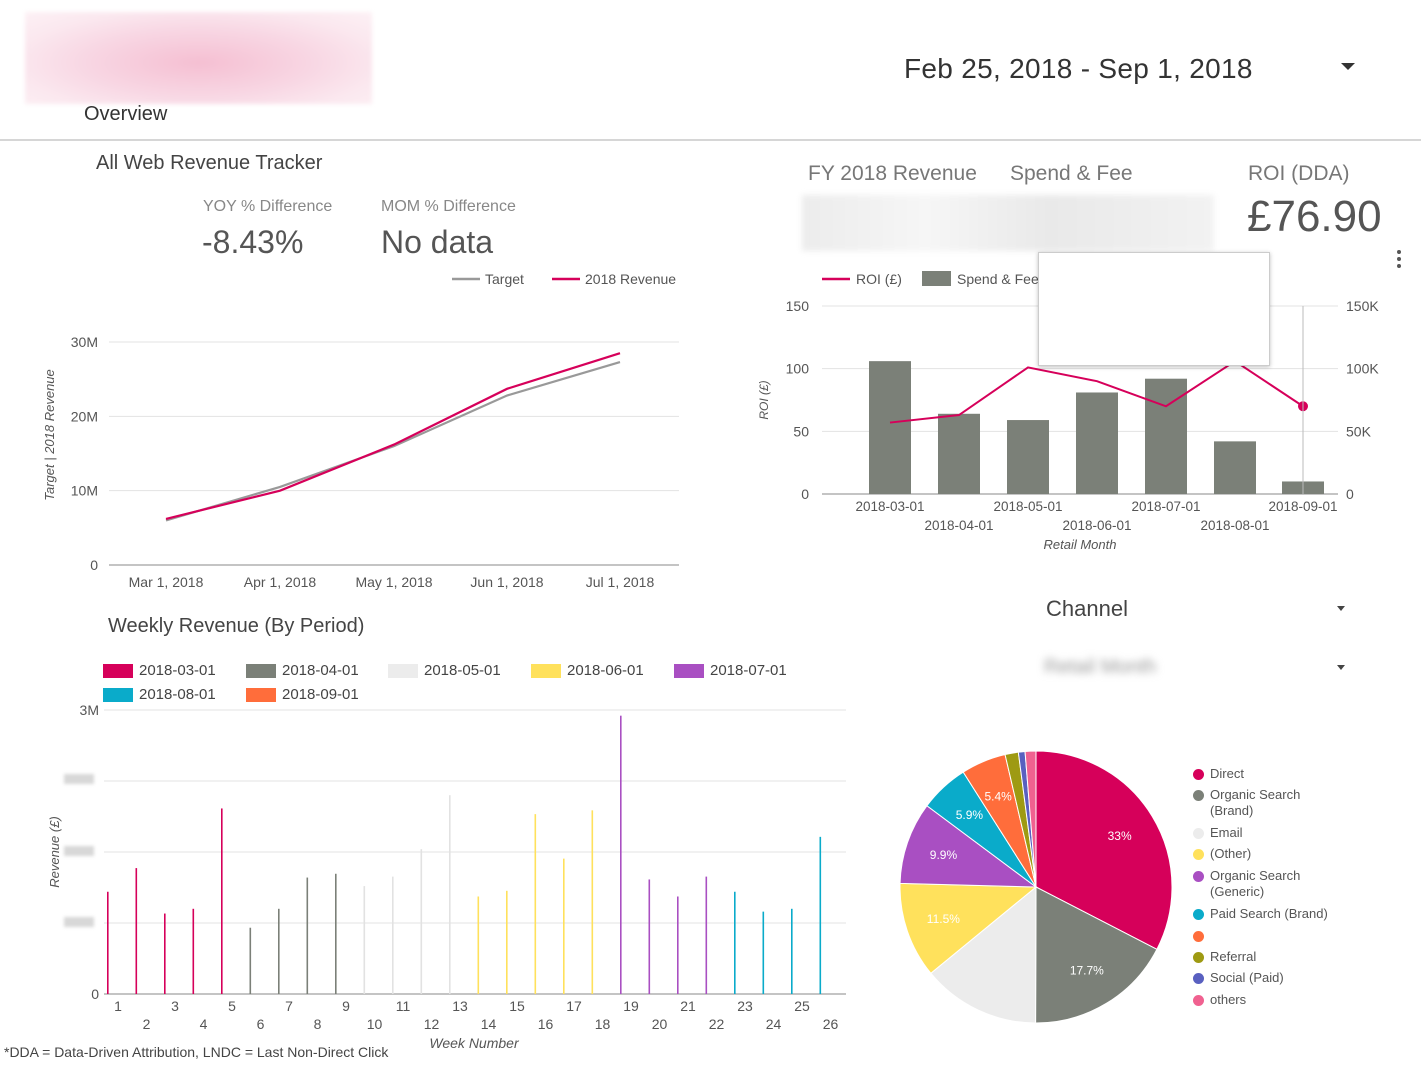 The width and height of the screenshot is (1421, 1069). I want to click on x-tick-label: 18, so click(603, 1024).